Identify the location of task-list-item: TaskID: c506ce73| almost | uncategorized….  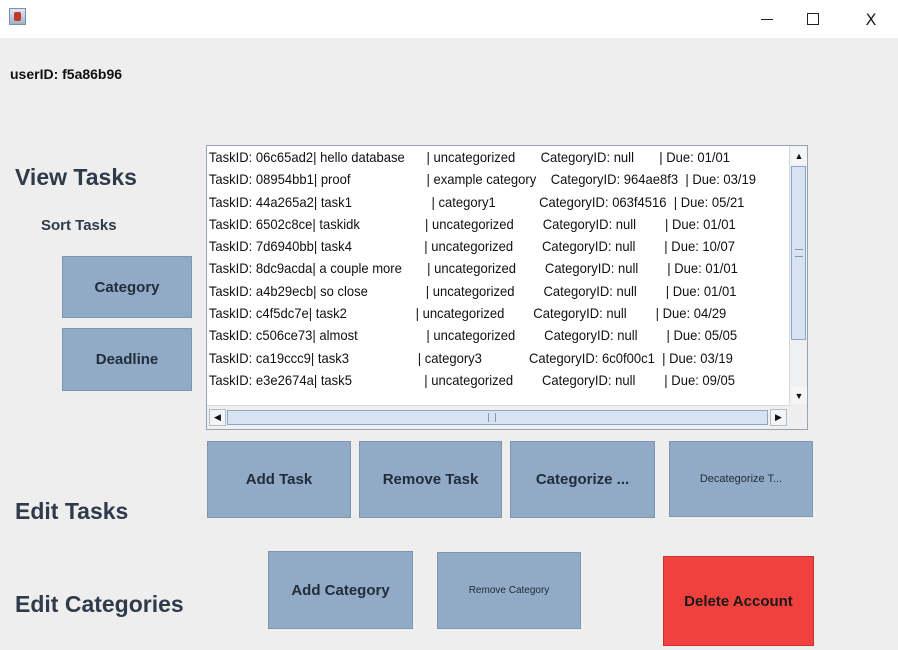
(473, 335).